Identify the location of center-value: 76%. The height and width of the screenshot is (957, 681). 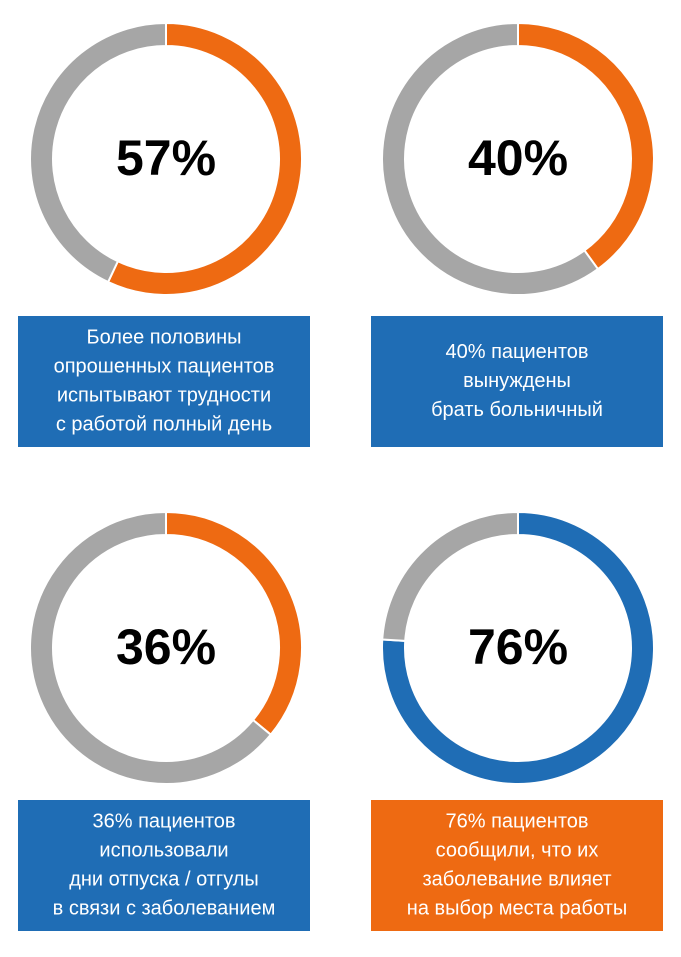
(518, 647).